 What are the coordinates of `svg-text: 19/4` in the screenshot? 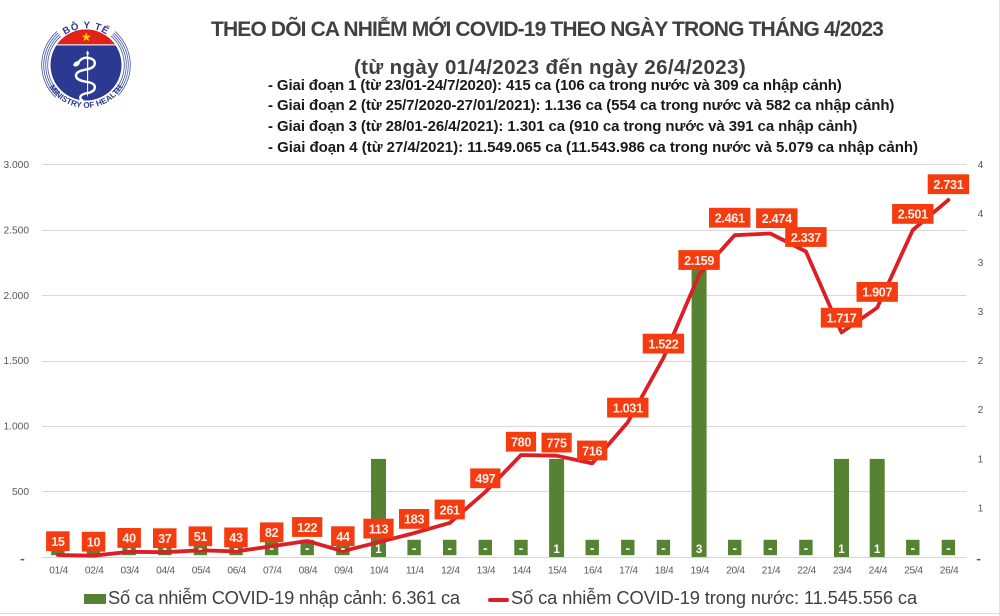 It's located at (699, 570).